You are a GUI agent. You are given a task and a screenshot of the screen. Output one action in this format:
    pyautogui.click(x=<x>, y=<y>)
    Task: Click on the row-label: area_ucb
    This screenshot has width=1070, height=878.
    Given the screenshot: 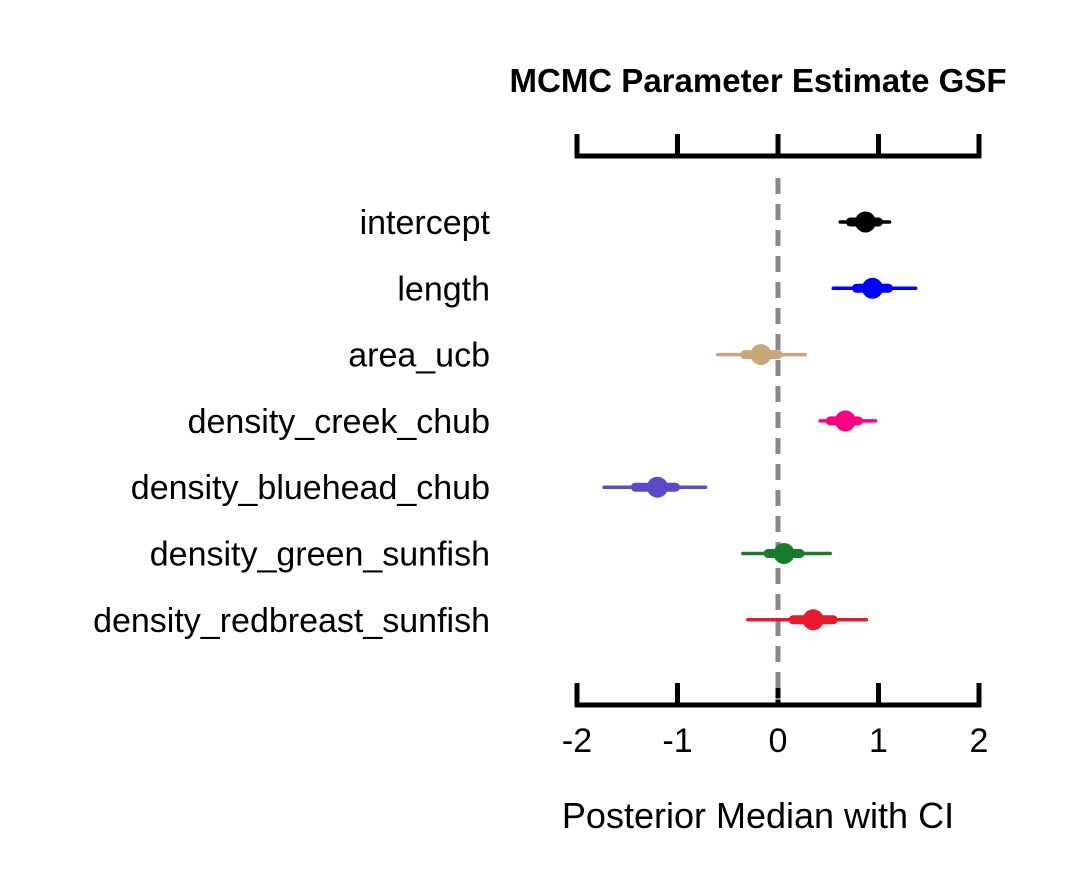 What is the action you would take?
    pyautogui.click(x=419, y=356)
    